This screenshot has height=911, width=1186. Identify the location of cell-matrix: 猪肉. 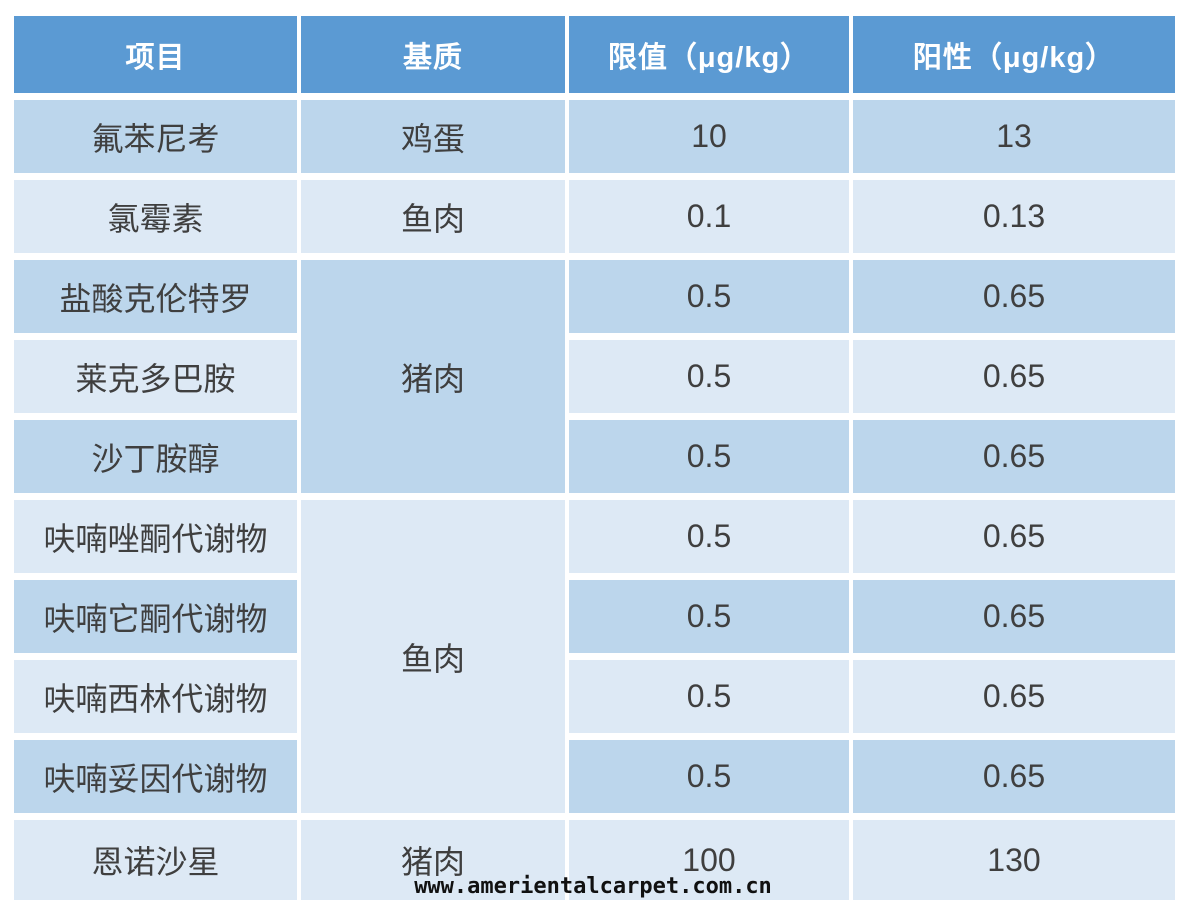
(433, 860).